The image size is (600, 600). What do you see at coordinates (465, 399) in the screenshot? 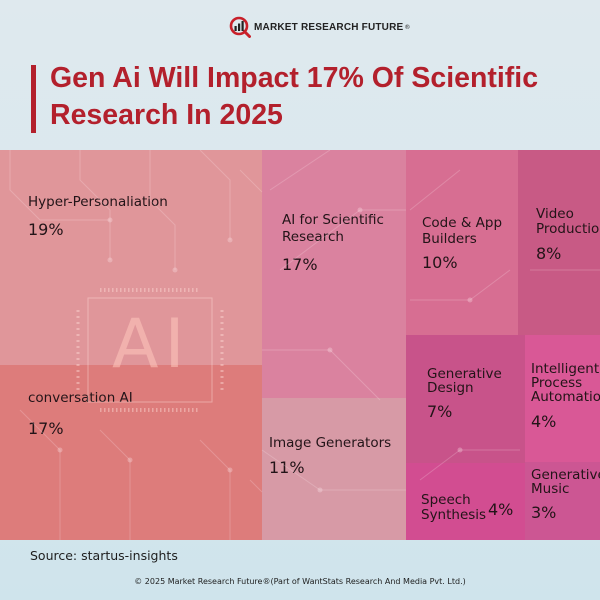
I see `tile-generative-design: Generative Design 7%` at bounding box center [465, 399].